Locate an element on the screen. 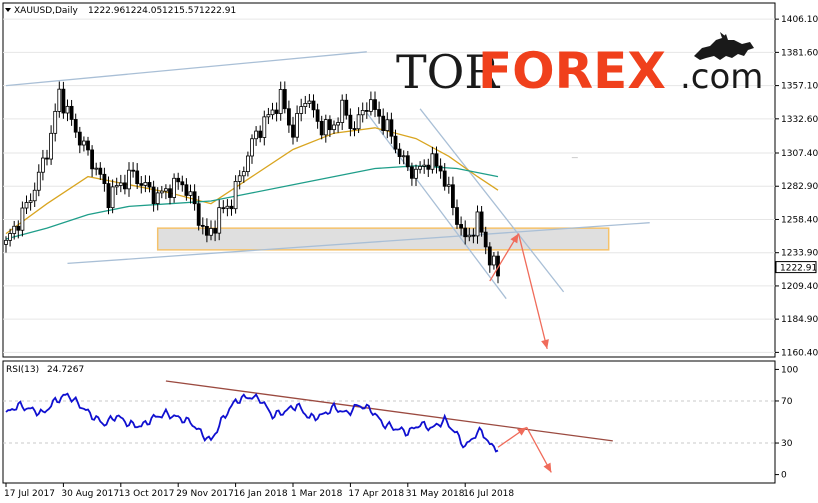  rsi-line is located at coordinates (252, 422).